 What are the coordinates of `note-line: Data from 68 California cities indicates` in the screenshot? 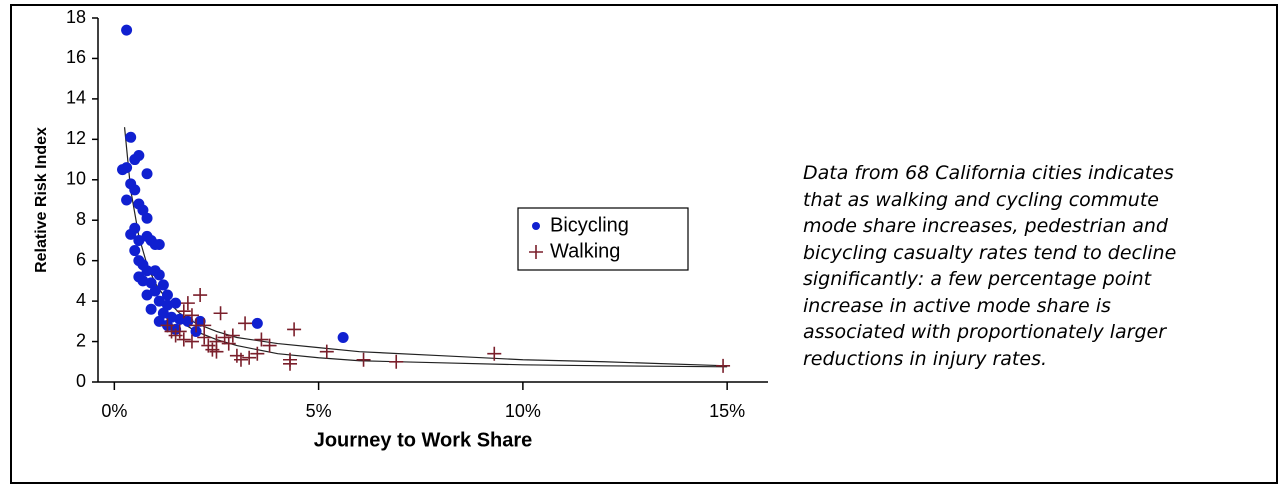 It's located at (988, 173).